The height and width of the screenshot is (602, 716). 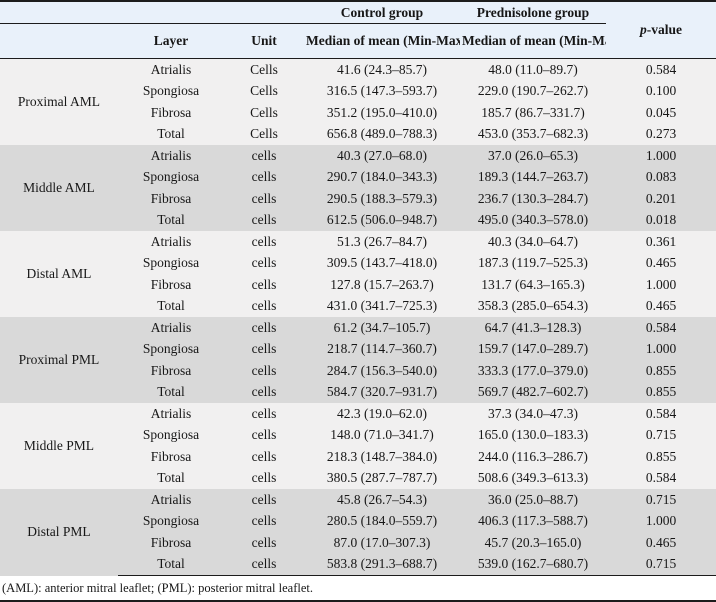 What do you see at coordinates (382, 392) in the screenshot?
I see `control-value-cell: 584.7 (320.7–931.7)` at bounding box center [382, 392].